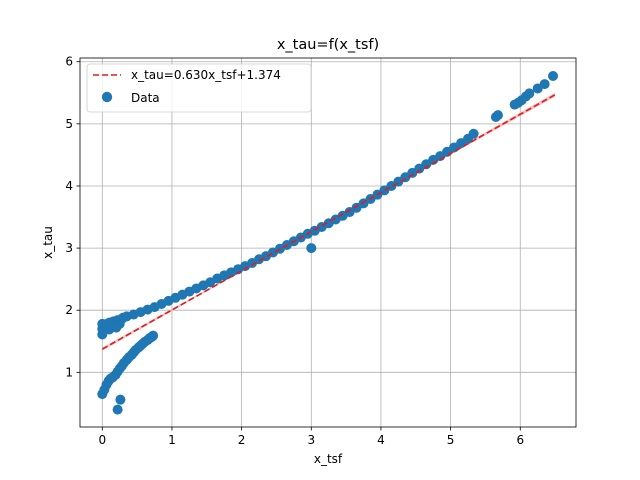 This screenshot has height=480, width=640. I want to click on x-tick-label: 4, so click(381, 440).